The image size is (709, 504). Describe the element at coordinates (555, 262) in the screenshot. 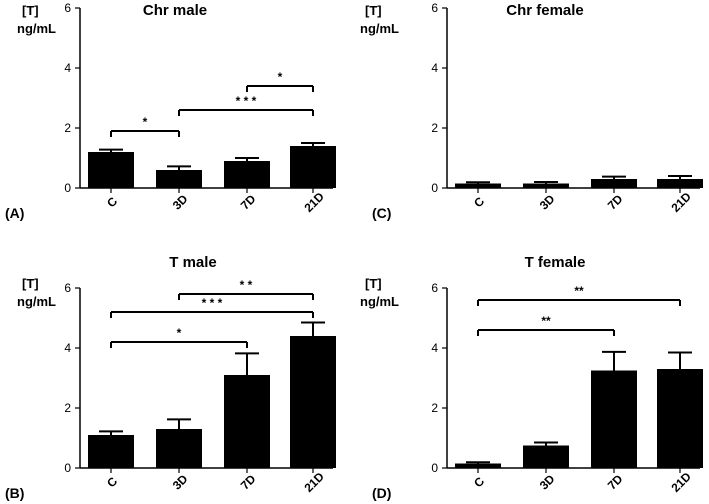

I see `chart-title: T female` at that location.